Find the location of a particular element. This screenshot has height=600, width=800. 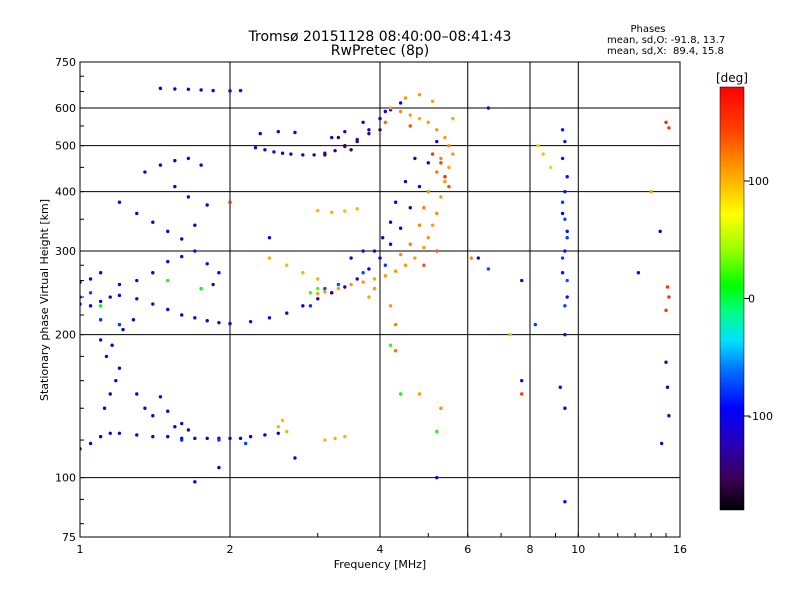

chart-title: Tromsø 20151128 08:40:00–08:41:43 is located at coordinates (380, 37).